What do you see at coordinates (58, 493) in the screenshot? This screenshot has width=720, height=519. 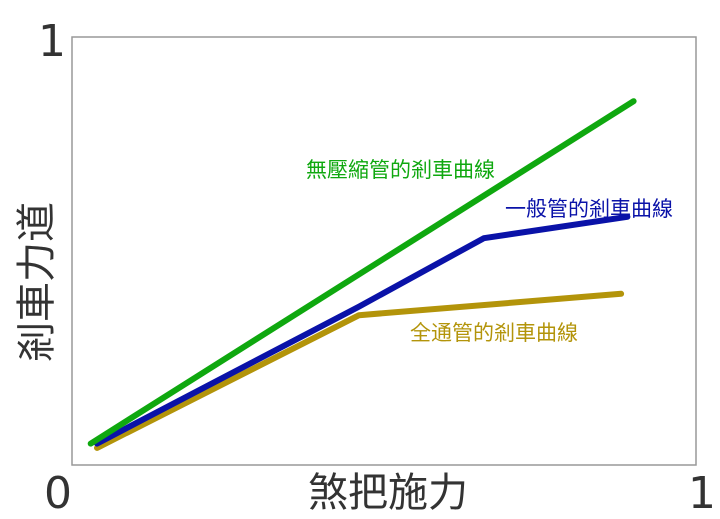 I see `x-tick-left: 0` at bounding box center [58, 493].